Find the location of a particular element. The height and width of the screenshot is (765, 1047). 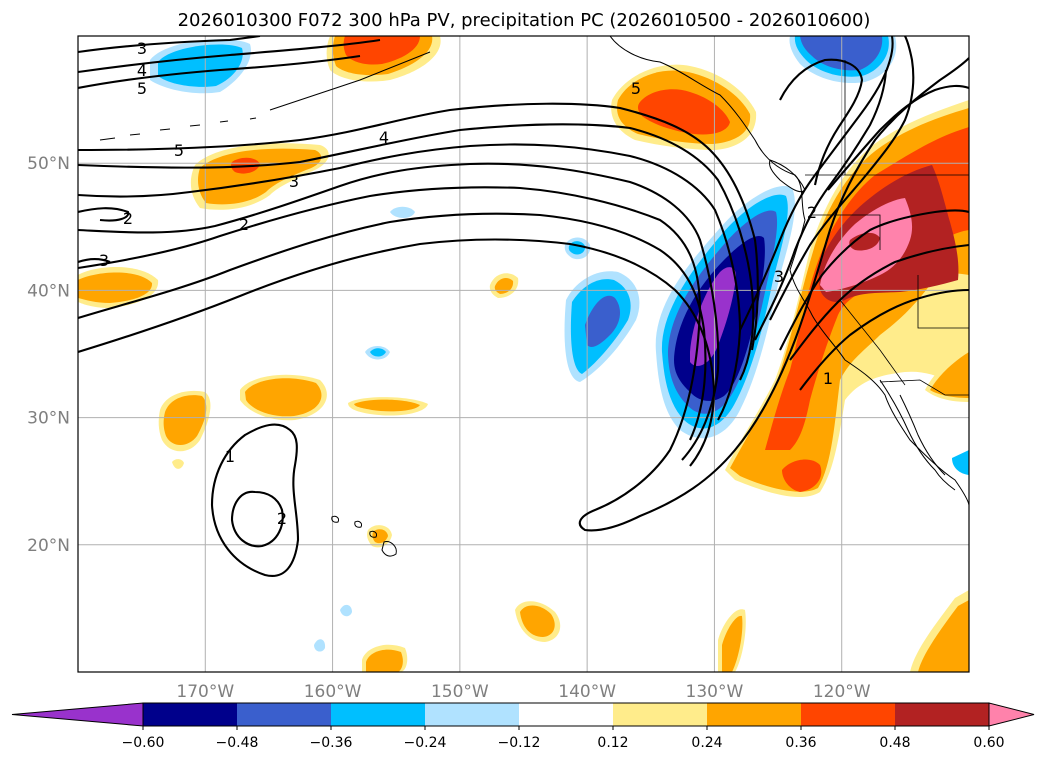

neg-anomaly-small-f is located at coordinates (960, 462).